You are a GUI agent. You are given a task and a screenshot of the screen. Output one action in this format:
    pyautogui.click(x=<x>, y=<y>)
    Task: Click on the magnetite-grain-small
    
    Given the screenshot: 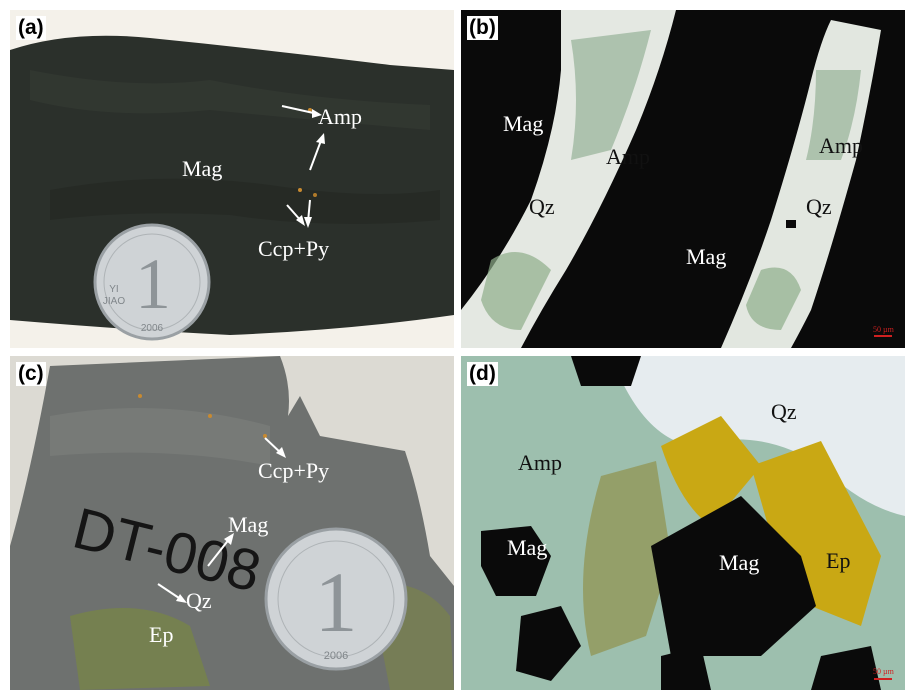 What is the action you would take?
    pyautogui.click(x=516, y=561)
    